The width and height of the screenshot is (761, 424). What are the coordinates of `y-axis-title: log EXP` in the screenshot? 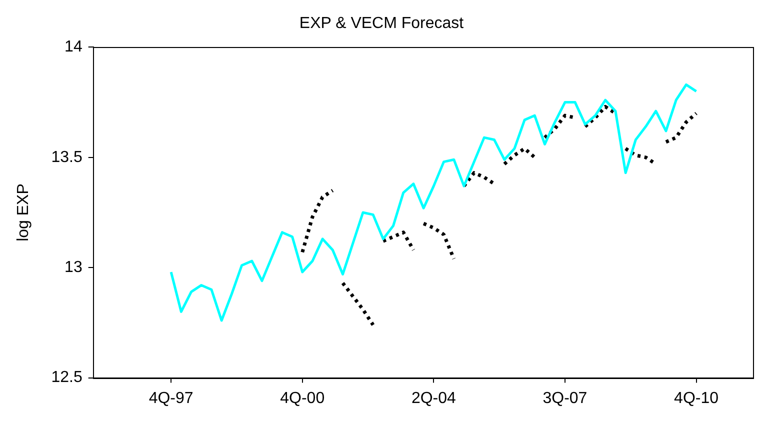 It's located at (23, 213).